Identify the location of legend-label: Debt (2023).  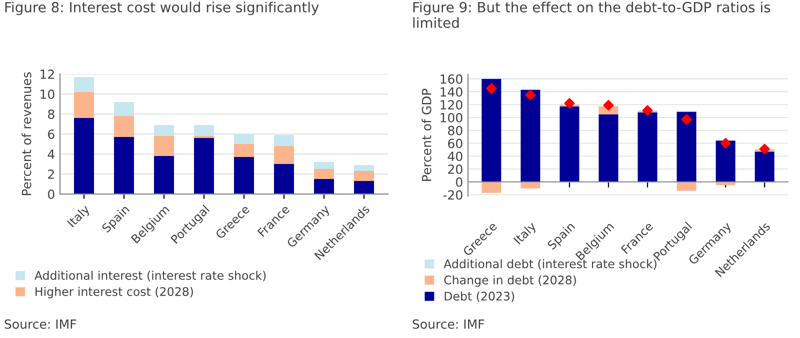
(479, 296).